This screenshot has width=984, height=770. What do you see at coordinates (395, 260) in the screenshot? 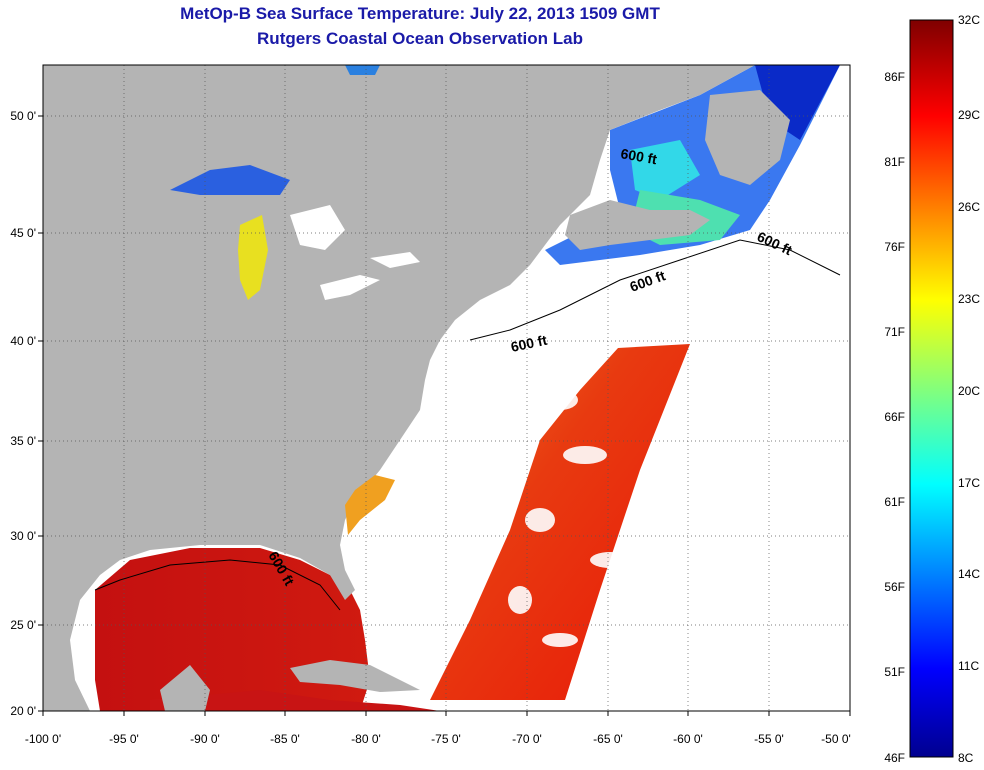
I see `lake-ontario` at bounding box center [395, 260].